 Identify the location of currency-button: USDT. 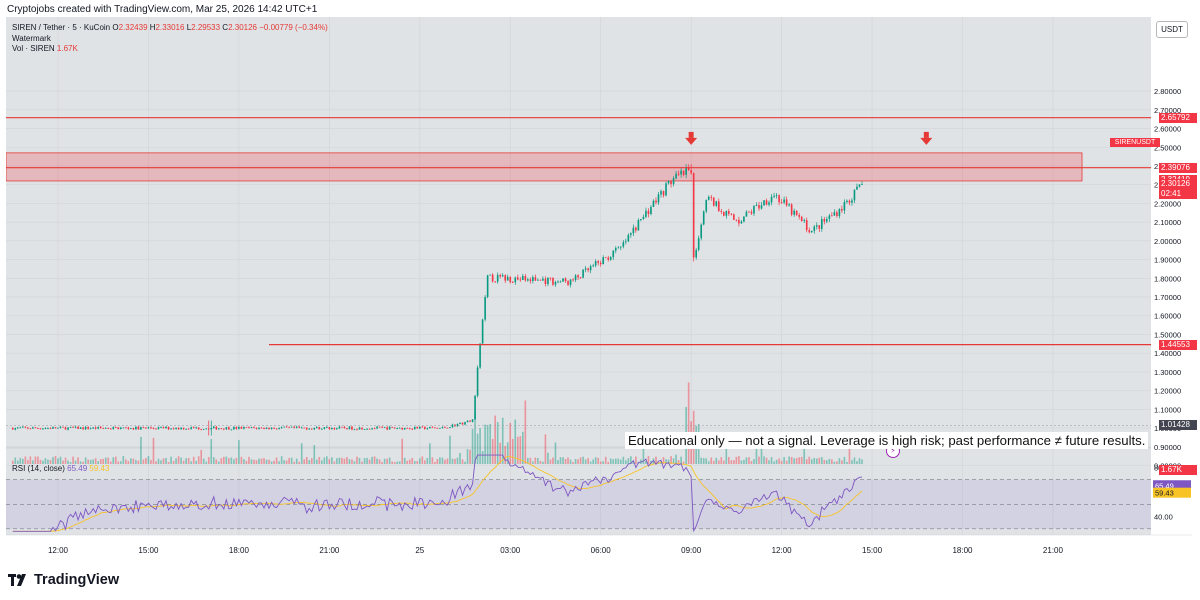
(1172, 29).